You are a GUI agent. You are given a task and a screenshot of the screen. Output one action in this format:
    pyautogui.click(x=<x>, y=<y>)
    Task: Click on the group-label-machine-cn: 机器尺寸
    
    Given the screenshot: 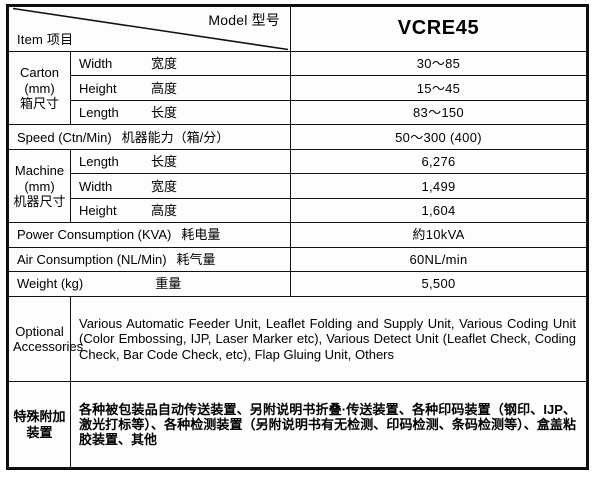 What is the action you would take?
    pyautogui.click(x=39, y=201)
    